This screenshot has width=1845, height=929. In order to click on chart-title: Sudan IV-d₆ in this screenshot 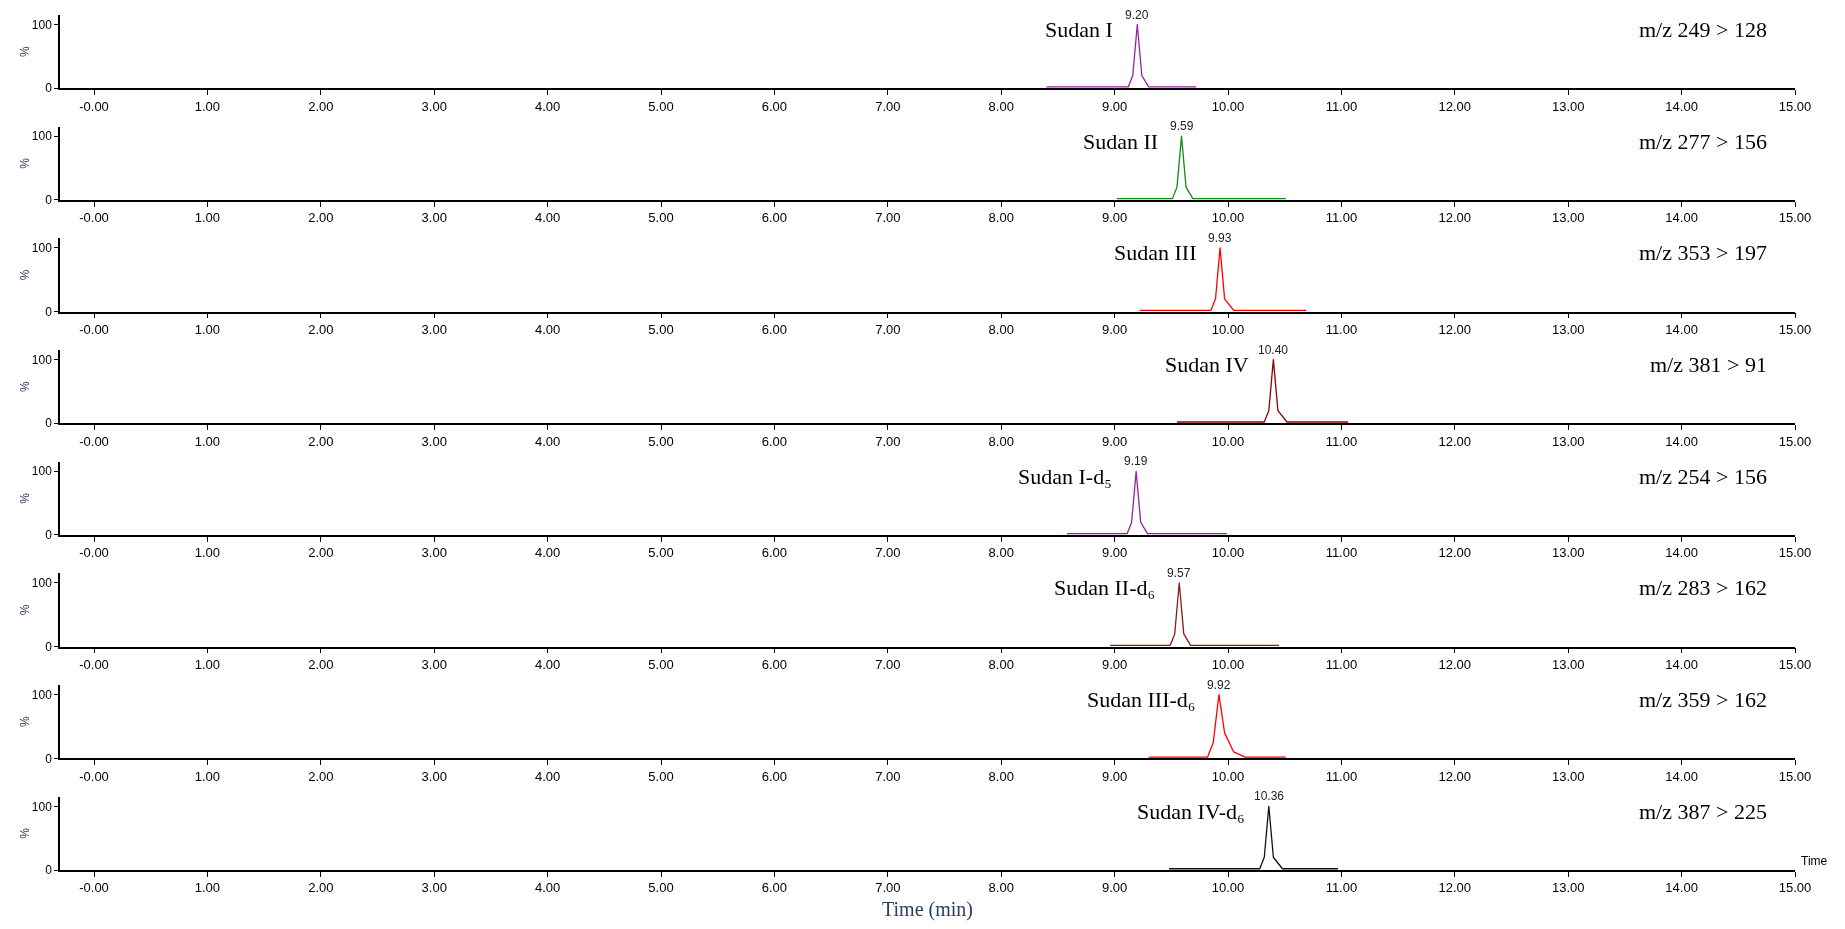, I will do `click(1191, 811)`.